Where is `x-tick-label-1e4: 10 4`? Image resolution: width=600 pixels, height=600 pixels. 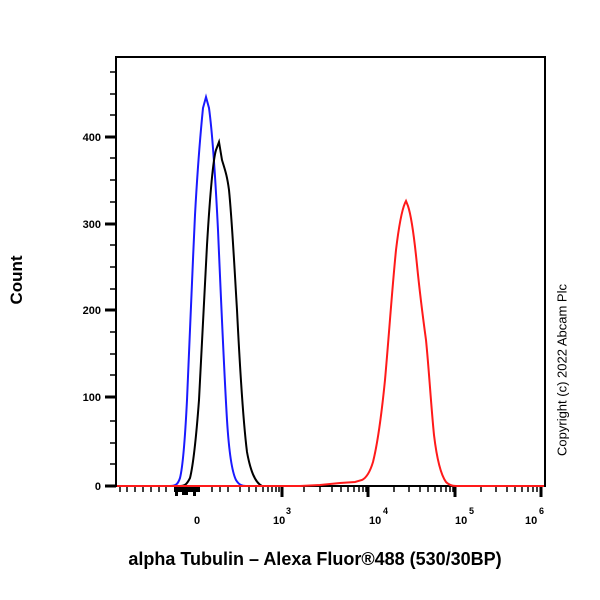
x-tick-label-1e4: 10 4 is located at coordinates (378, 516).